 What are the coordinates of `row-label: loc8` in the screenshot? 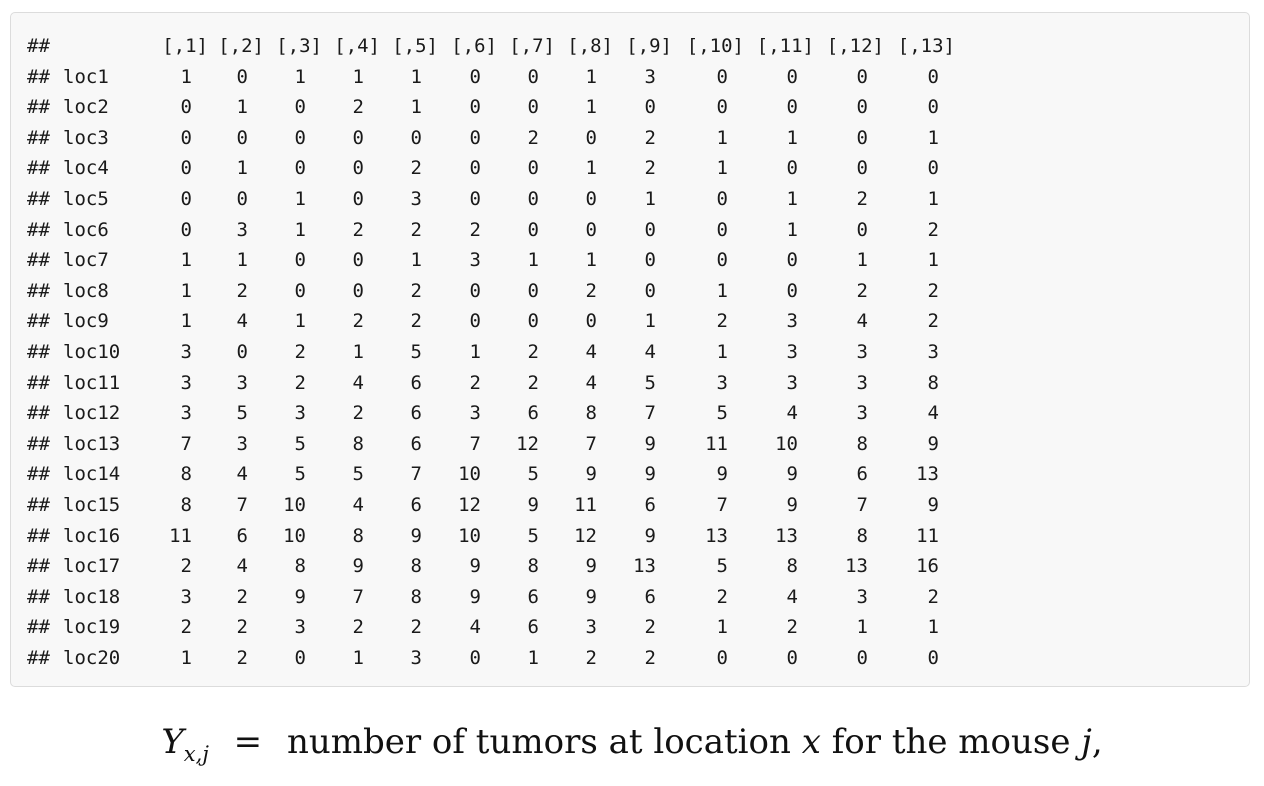 It's located at (86, 290).